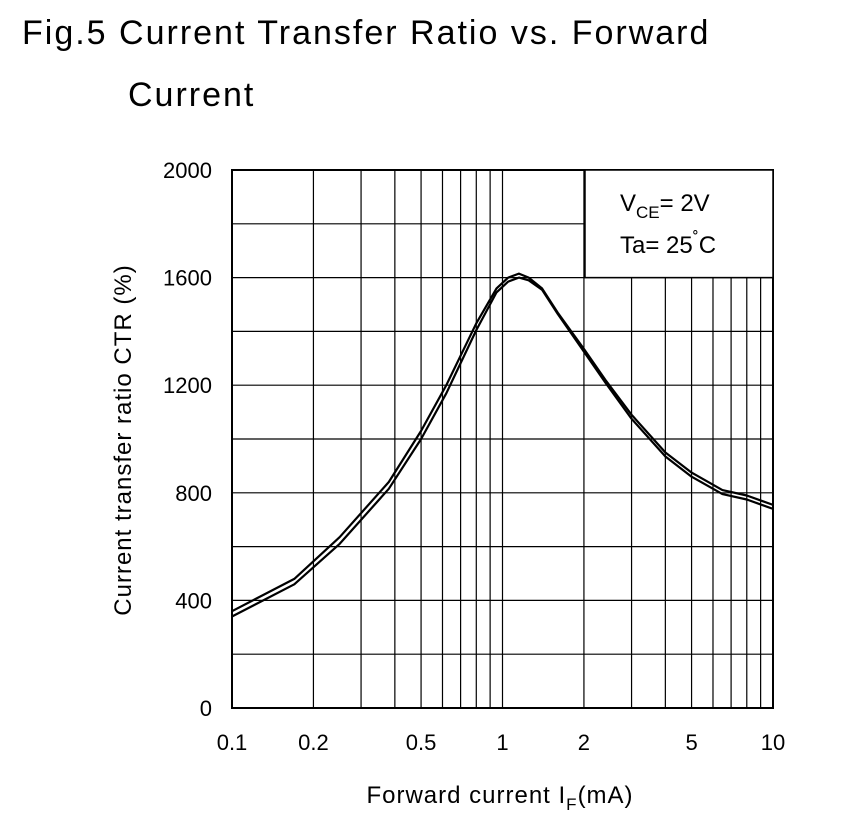 The height and width of the screenshot is (825, 863). What do you see at coordinates (773, 742) in the screenshot?
I see `x-tick-label: 10` at bounding box center [773, 742].